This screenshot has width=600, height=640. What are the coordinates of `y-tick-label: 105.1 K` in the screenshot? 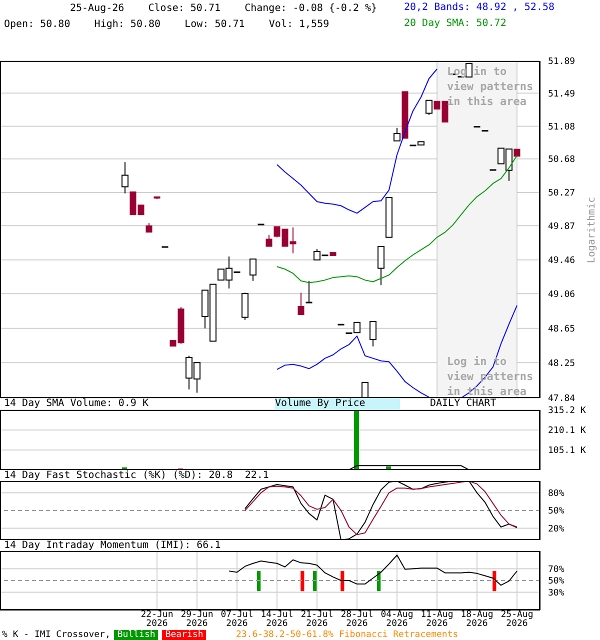 It's located at (567, 451).